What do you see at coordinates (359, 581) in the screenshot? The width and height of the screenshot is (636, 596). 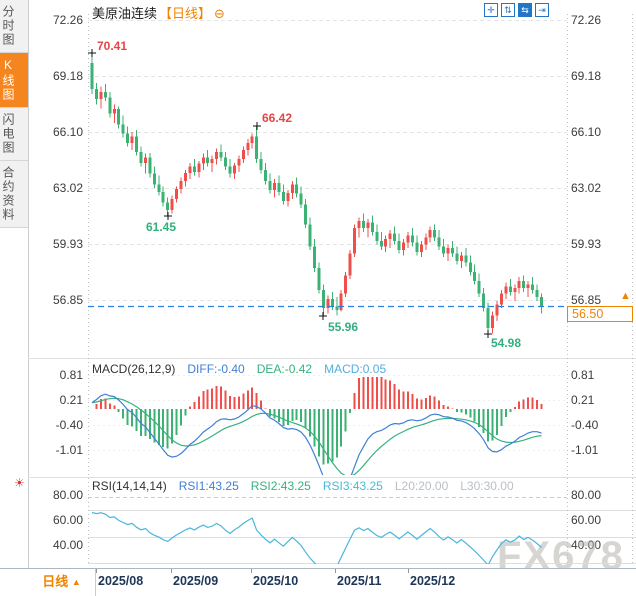 I see `month-label: 2025/11` at bounding box center [359, 581].